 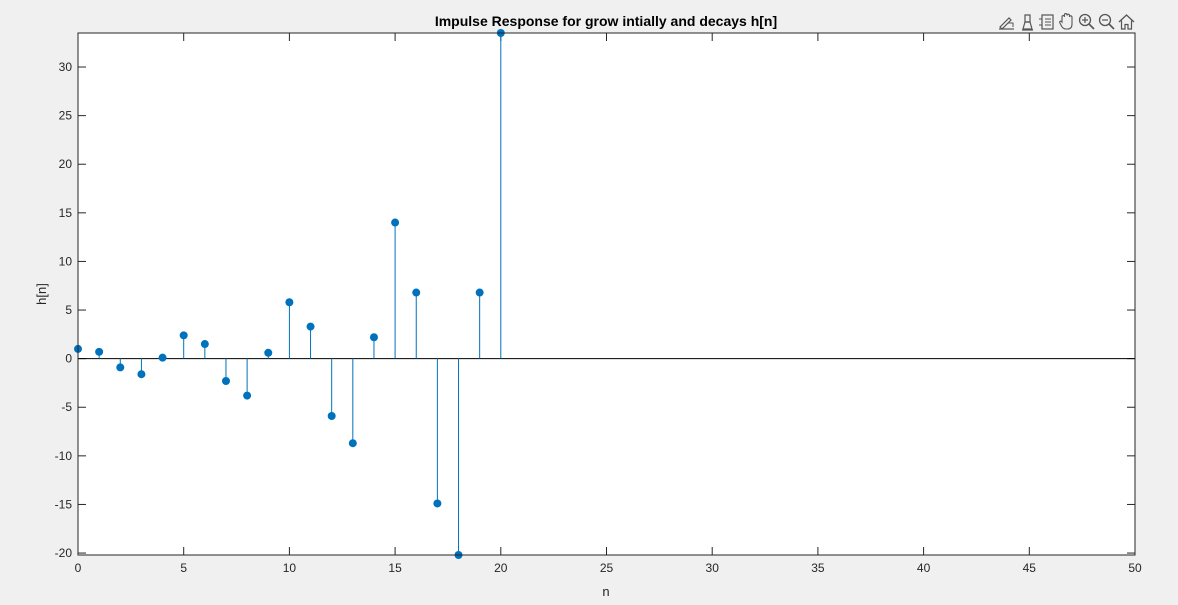 What do you see at coordinates (66, 213) in the screenshot?
I see `y-tick-label: 15` at bounding box center [66, 213].